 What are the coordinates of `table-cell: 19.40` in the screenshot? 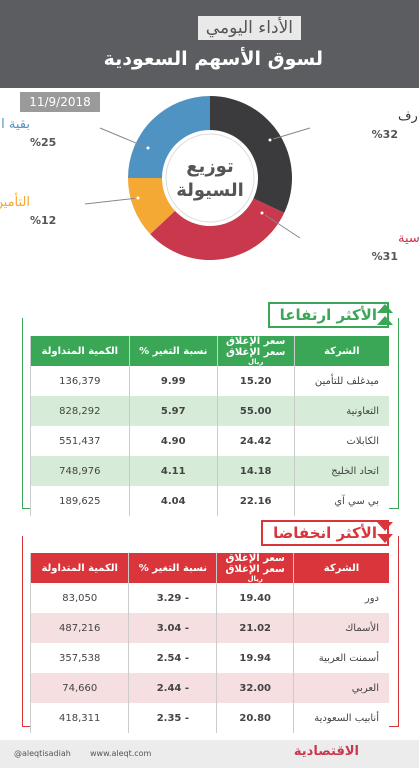 It's located at (255, 598).